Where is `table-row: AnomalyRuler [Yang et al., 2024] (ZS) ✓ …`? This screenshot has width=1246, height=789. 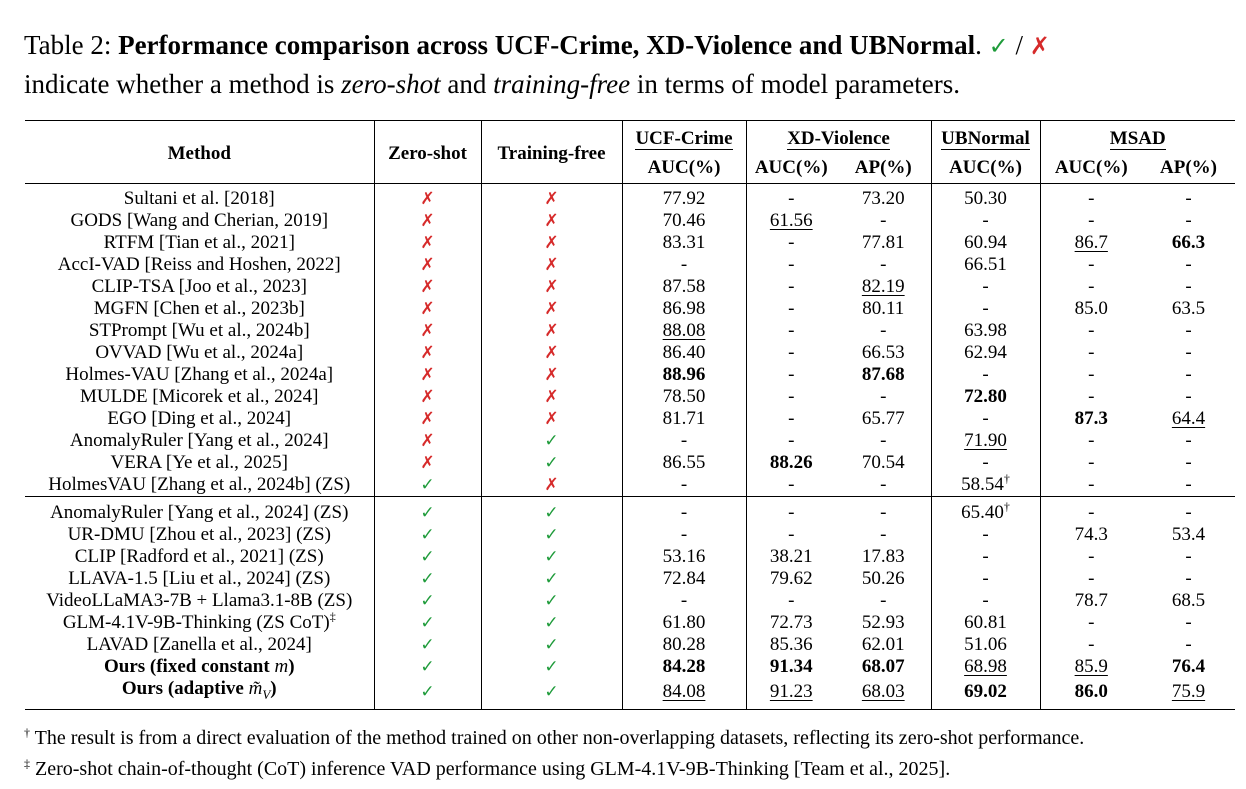 table-row: AnomalyRuler [Yang et al., 2024] (ZS) ✓ … is located at coordinates (630, 510).